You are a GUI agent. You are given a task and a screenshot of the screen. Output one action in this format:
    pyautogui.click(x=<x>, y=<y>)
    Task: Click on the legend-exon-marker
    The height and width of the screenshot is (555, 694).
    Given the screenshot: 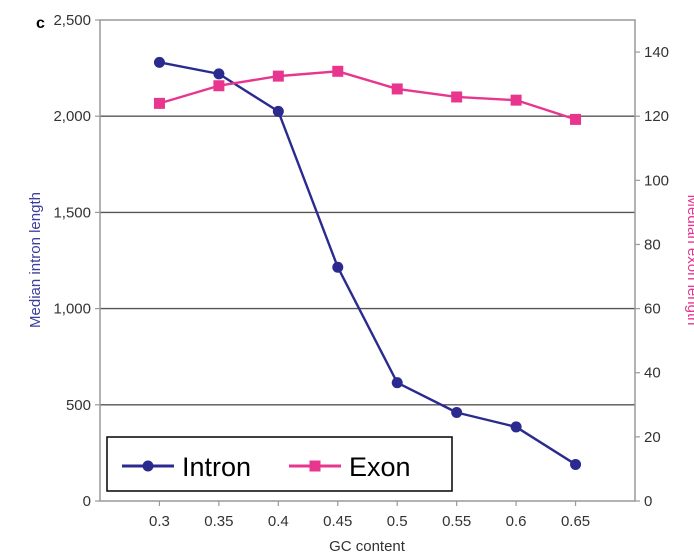 What is the action you would take?
    pyautogui.click(x=315, y=466)
    